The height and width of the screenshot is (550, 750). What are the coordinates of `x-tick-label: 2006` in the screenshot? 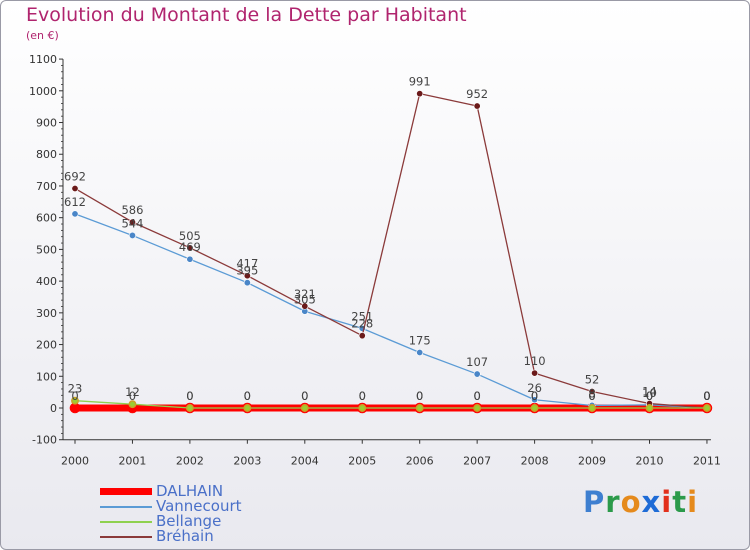 It's located at (420, 461).